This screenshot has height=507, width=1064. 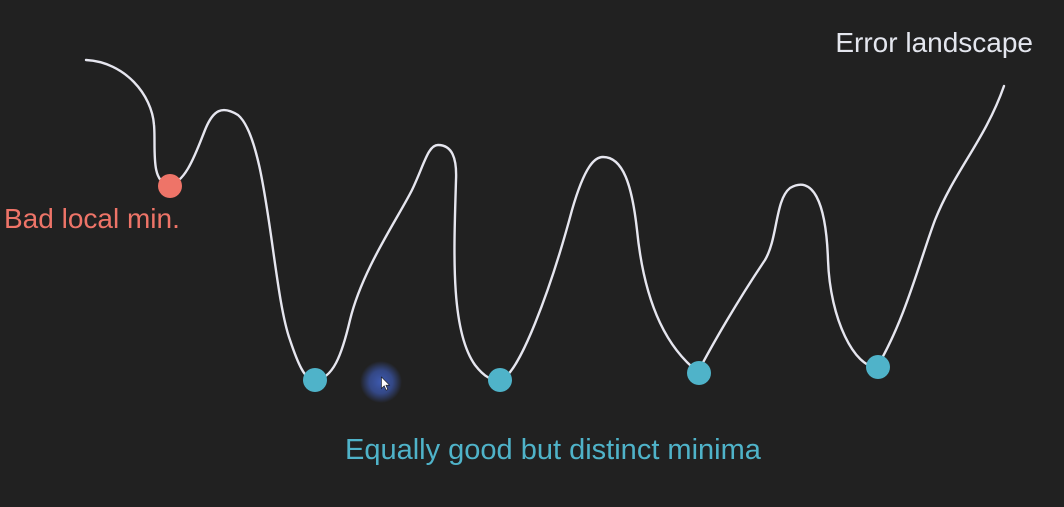 I want to click on bad-minimum-marker, so click(x=170, y=186).